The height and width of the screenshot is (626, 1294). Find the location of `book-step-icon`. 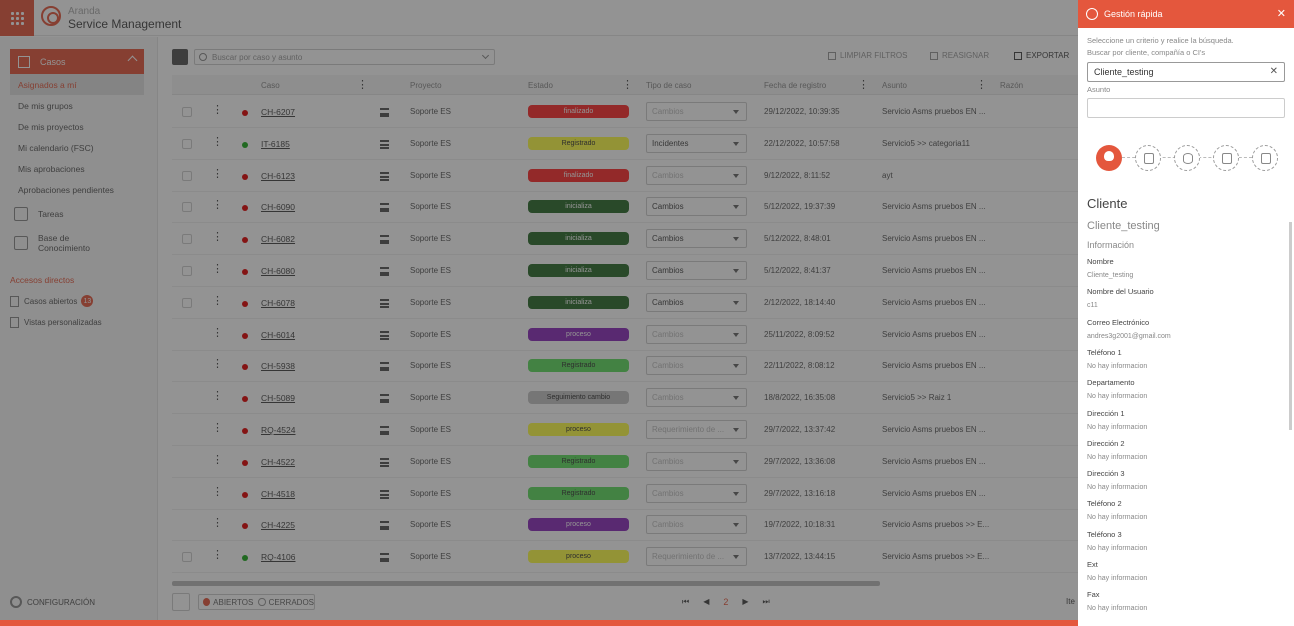

book-step-icon is located at coordinates (1226, 158).